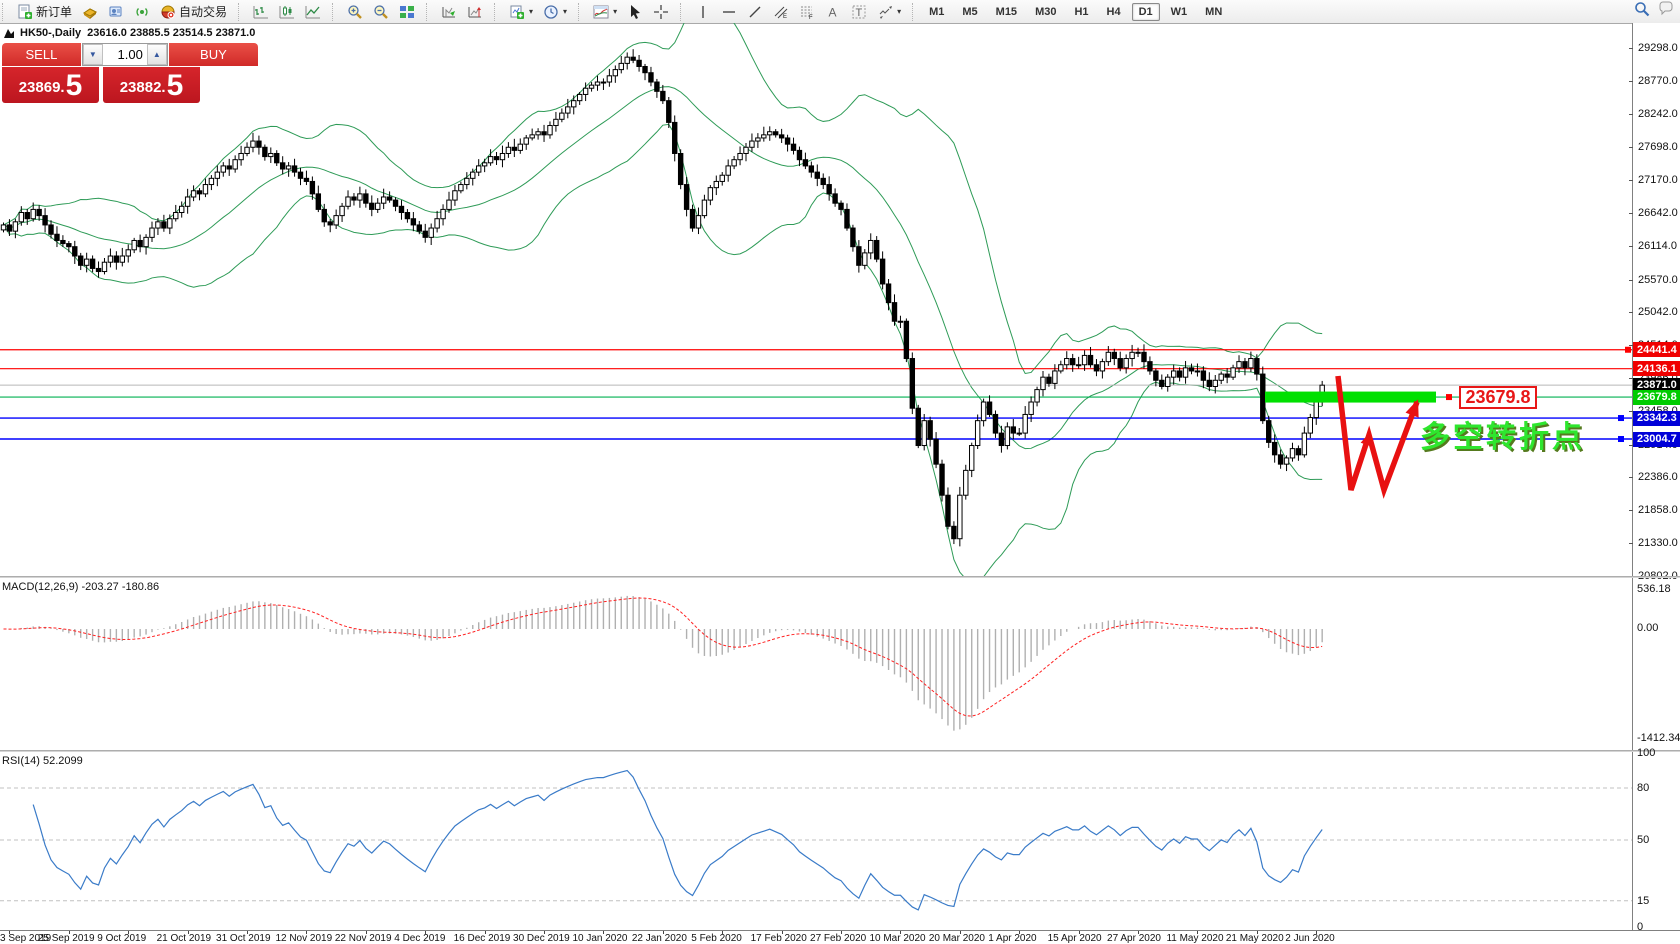  What do you see at coordinates (915, 11) in the screenshot?
I see `toolbar-separator` at bounding box center [915, 11].